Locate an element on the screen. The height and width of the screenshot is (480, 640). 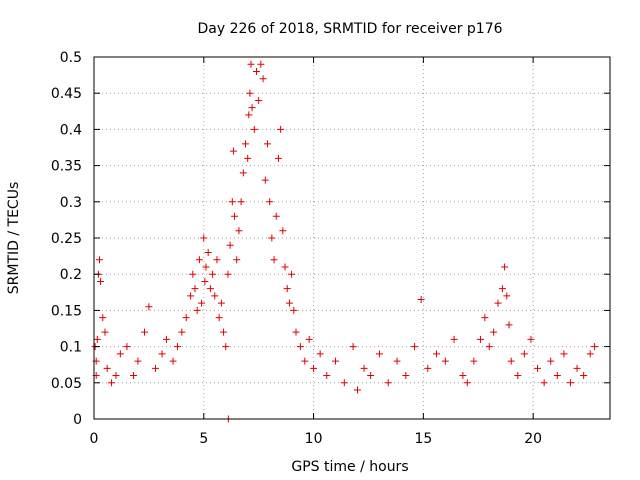
x-axis-label: GPS time / hours is located at coordinates (349, 467).